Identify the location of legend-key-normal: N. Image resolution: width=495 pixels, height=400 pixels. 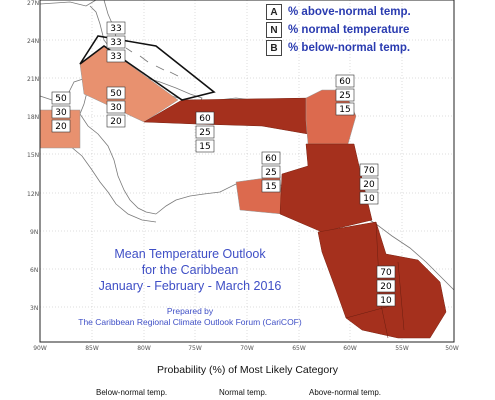
(274, 30).